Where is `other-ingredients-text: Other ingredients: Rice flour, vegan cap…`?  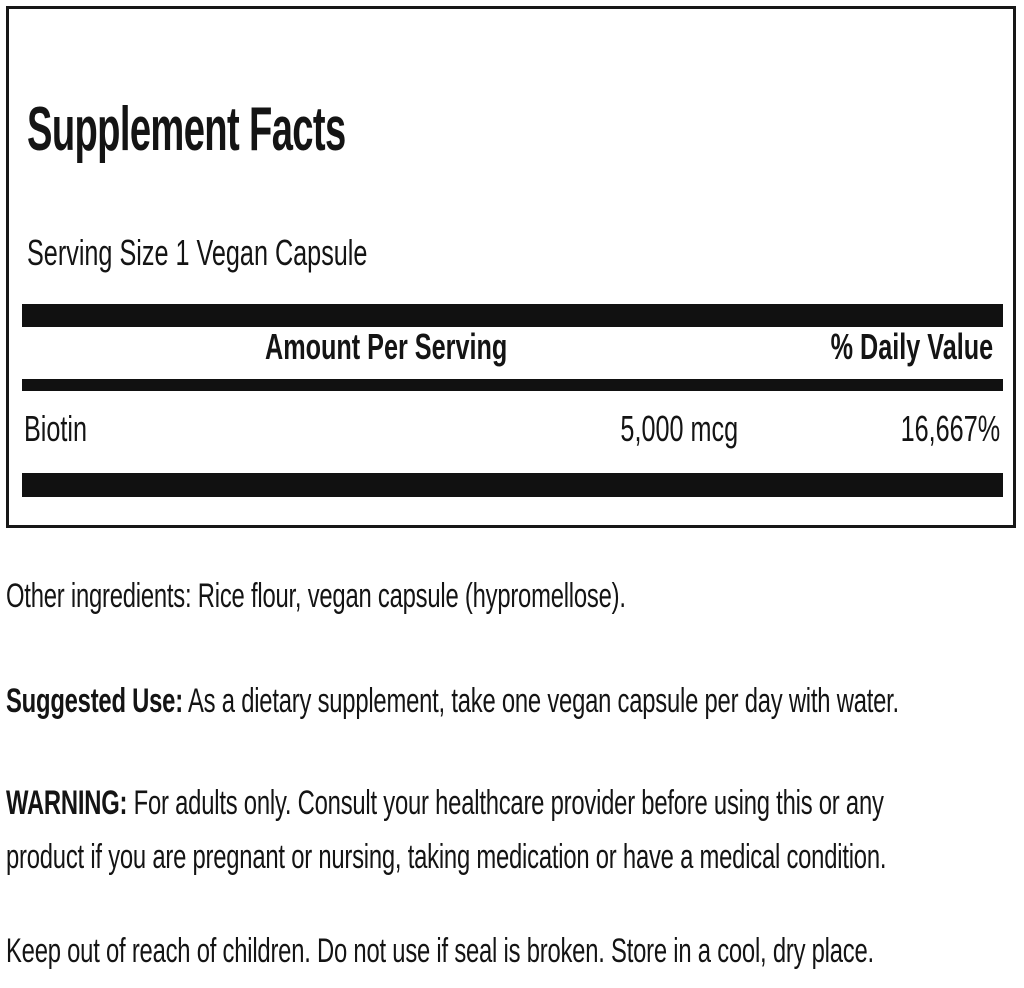
other-ingredients-text: Other ingredients: Rice flour, vegan cap… is located at coordinates (316, 596).